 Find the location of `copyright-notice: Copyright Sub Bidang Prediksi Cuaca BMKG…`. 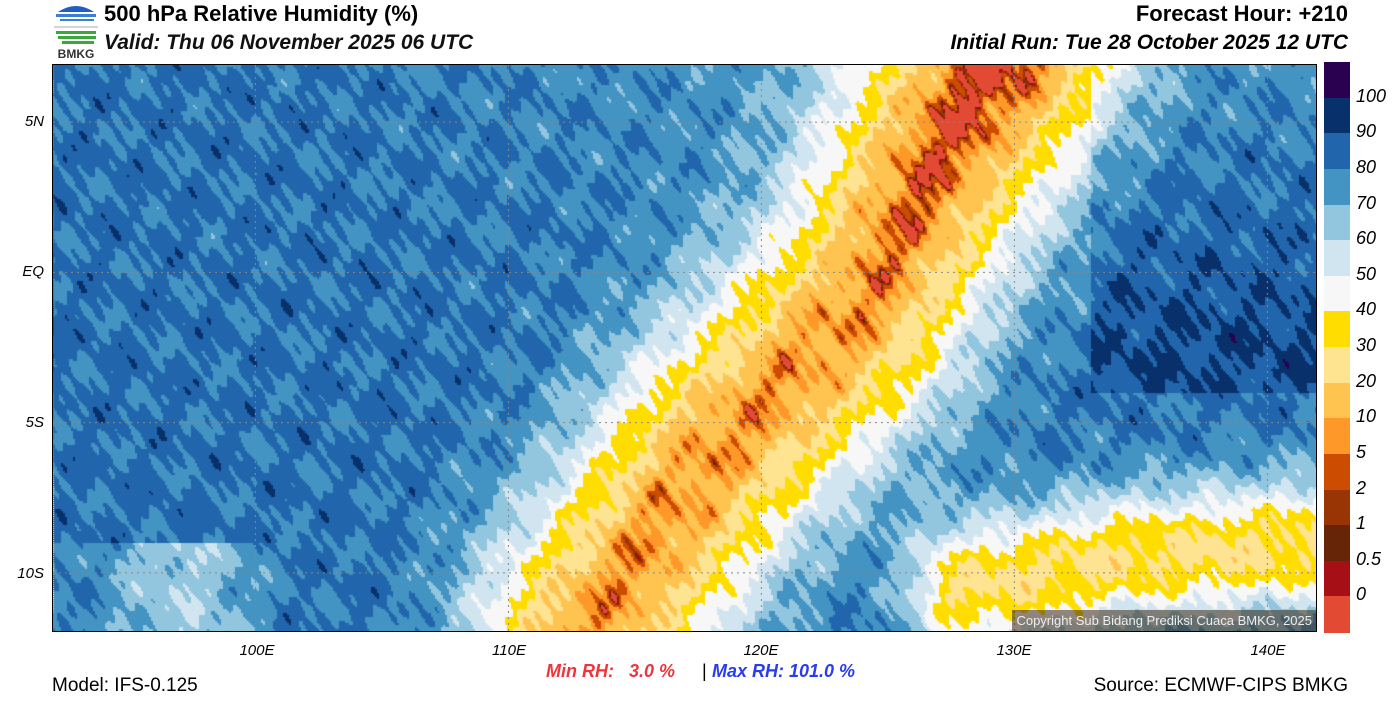

copyright-notice: Copyright Sub Bidang Prediksi Cuaca BMKG… is located at coordinates (1164, 620).